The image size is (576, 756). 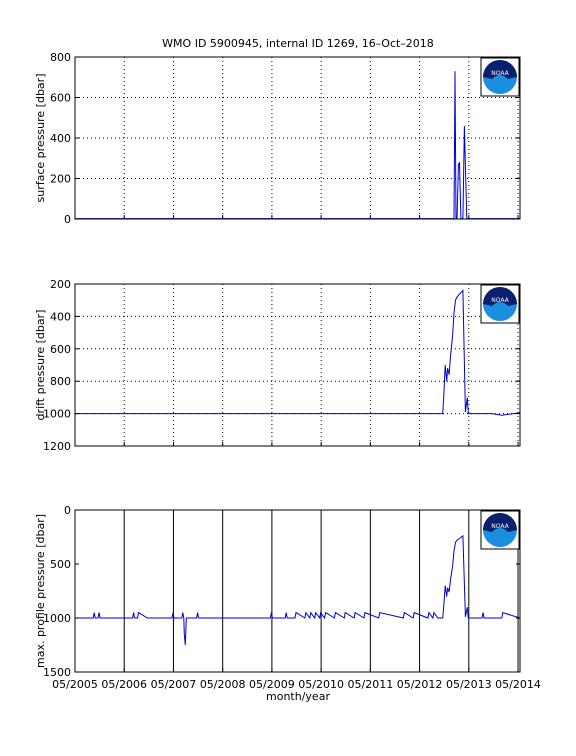 I want to click on x-tick-label: 05/2014, so click(x=518, y=684).